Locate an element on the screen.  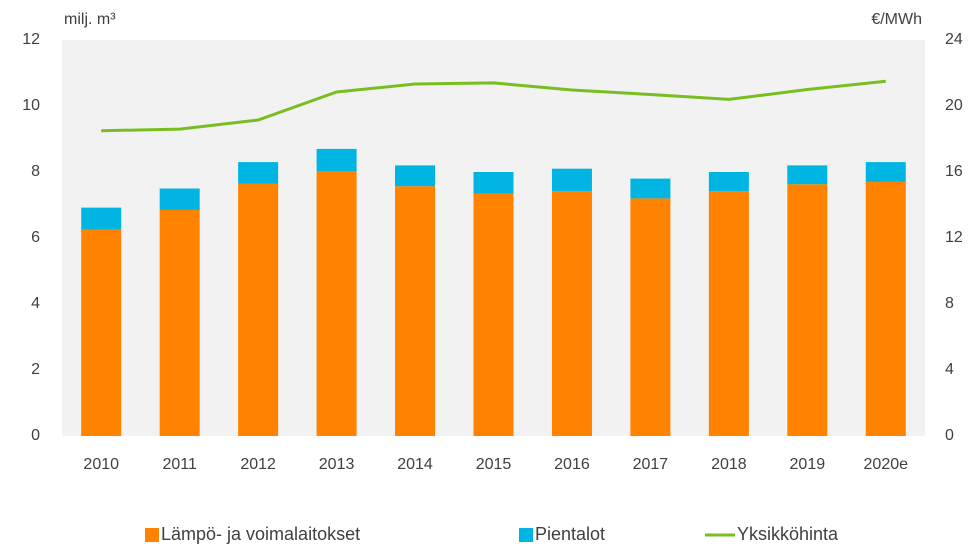
y-tick-label: 10 is located at coordinates (31, 105).